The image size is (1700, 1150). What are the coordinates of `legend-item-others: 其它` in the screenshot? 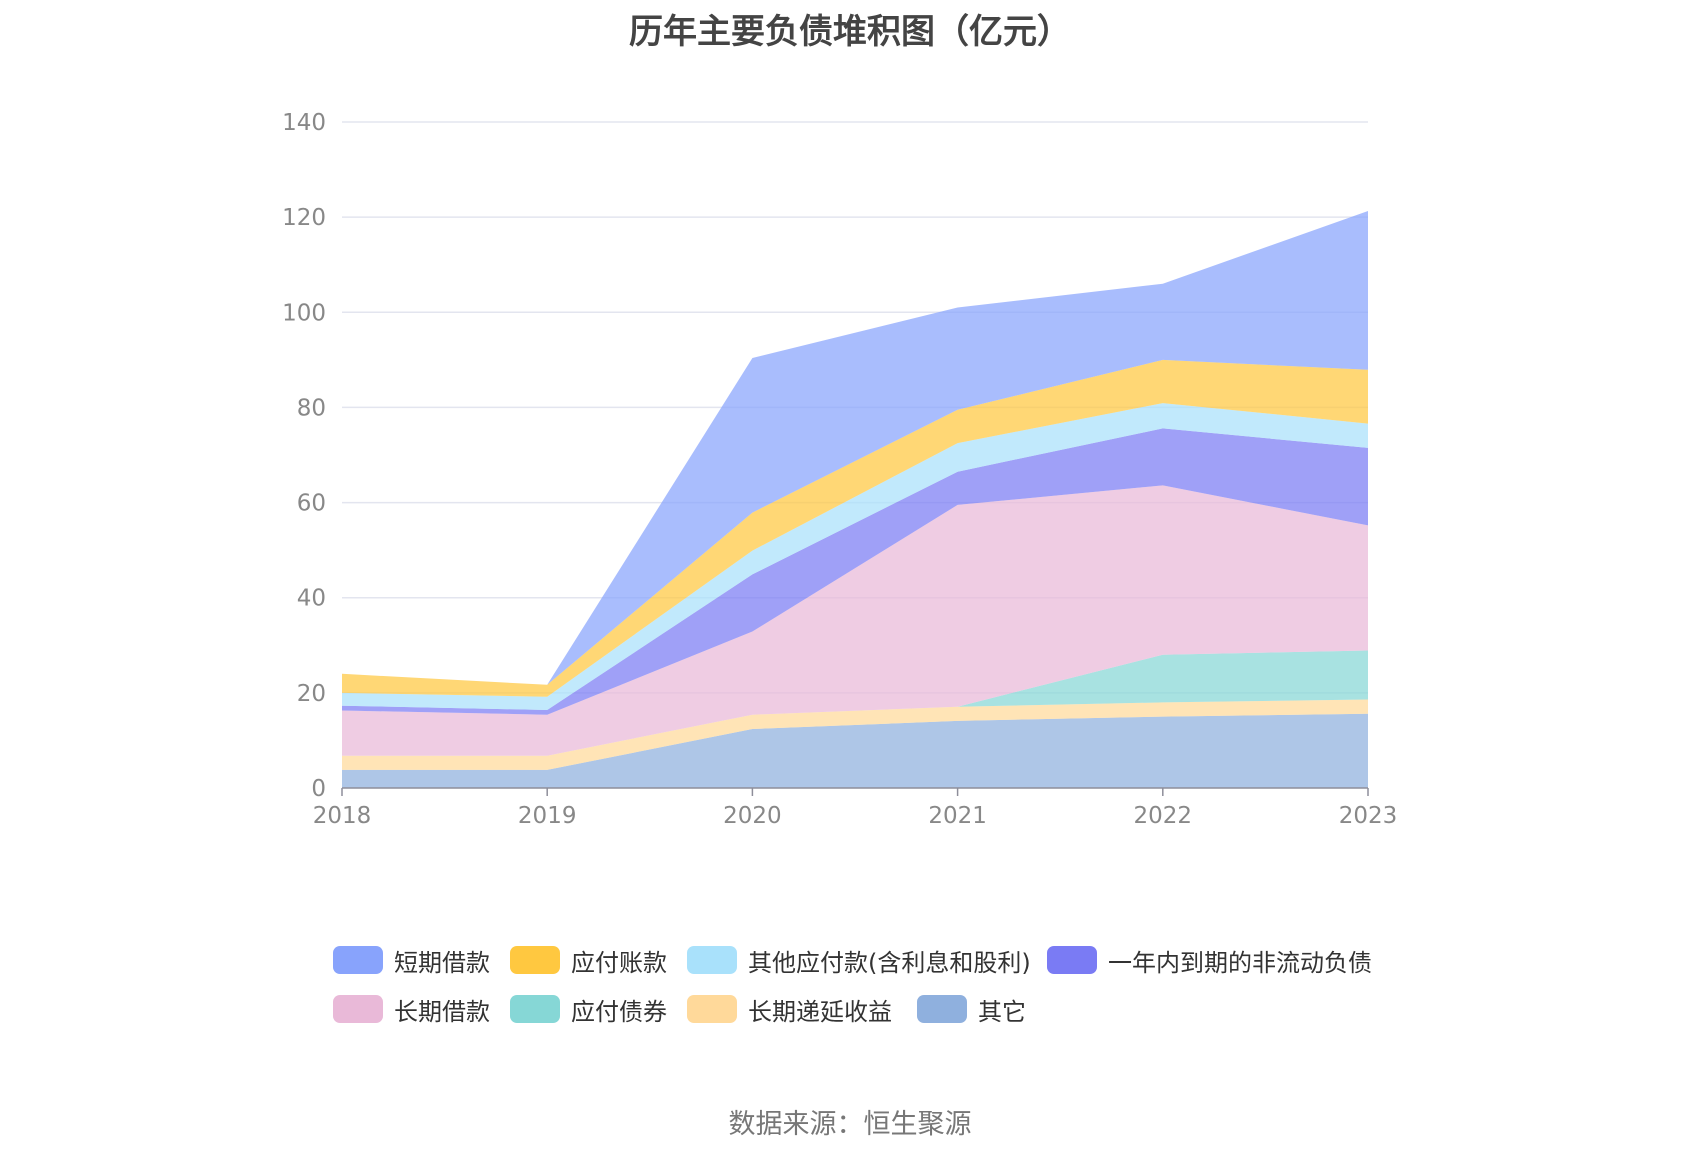 It's located at (971, 1010).